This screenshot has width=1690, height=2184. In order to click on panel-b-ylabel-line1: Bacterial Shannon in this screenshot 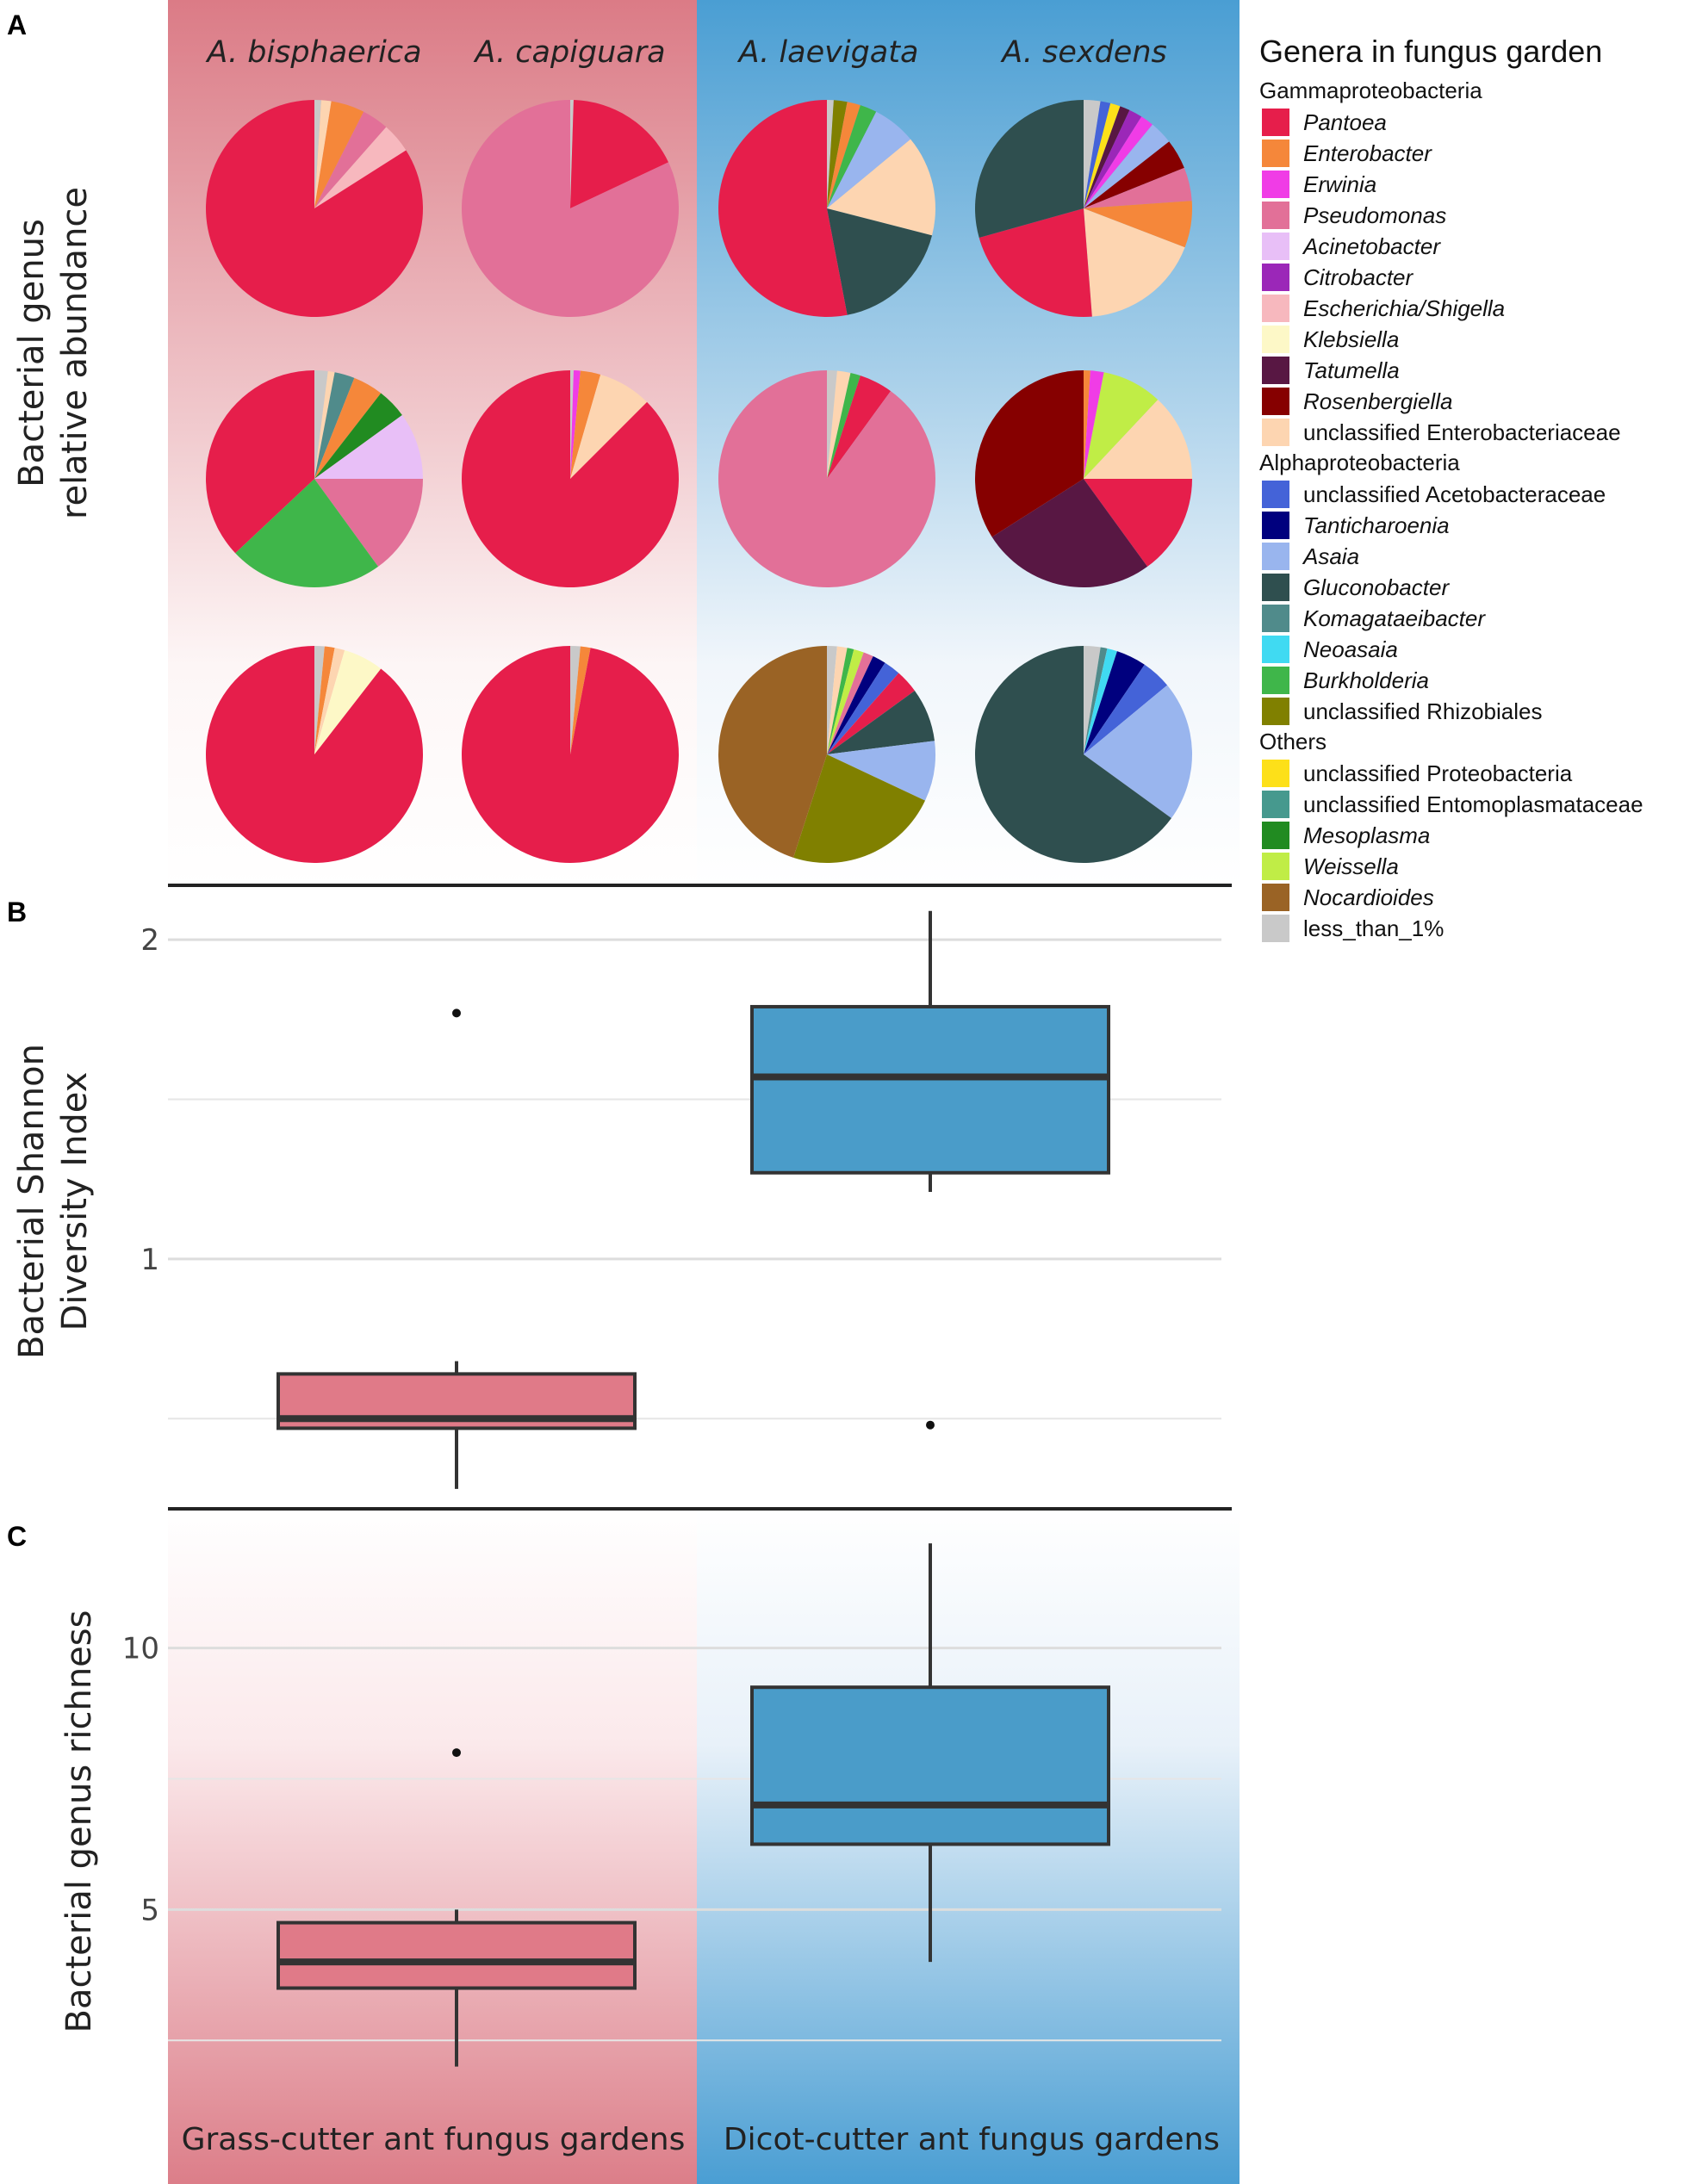, I will do `click(32, 1201)`.